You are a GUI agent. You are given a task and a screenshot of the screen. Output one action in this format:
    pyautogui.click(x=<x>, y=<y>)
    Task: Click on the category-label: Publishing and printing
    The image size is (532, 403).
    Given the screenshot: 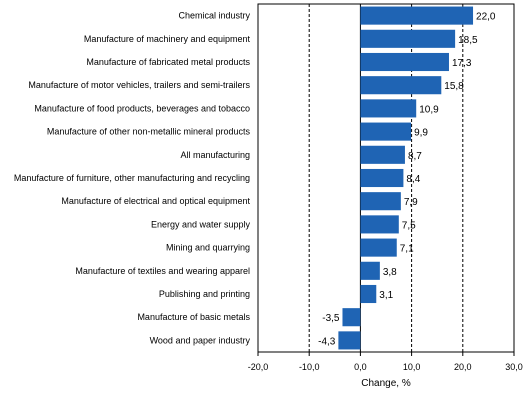 What is the action you would take?
    pyautogui.click(x=204, y=294)
    